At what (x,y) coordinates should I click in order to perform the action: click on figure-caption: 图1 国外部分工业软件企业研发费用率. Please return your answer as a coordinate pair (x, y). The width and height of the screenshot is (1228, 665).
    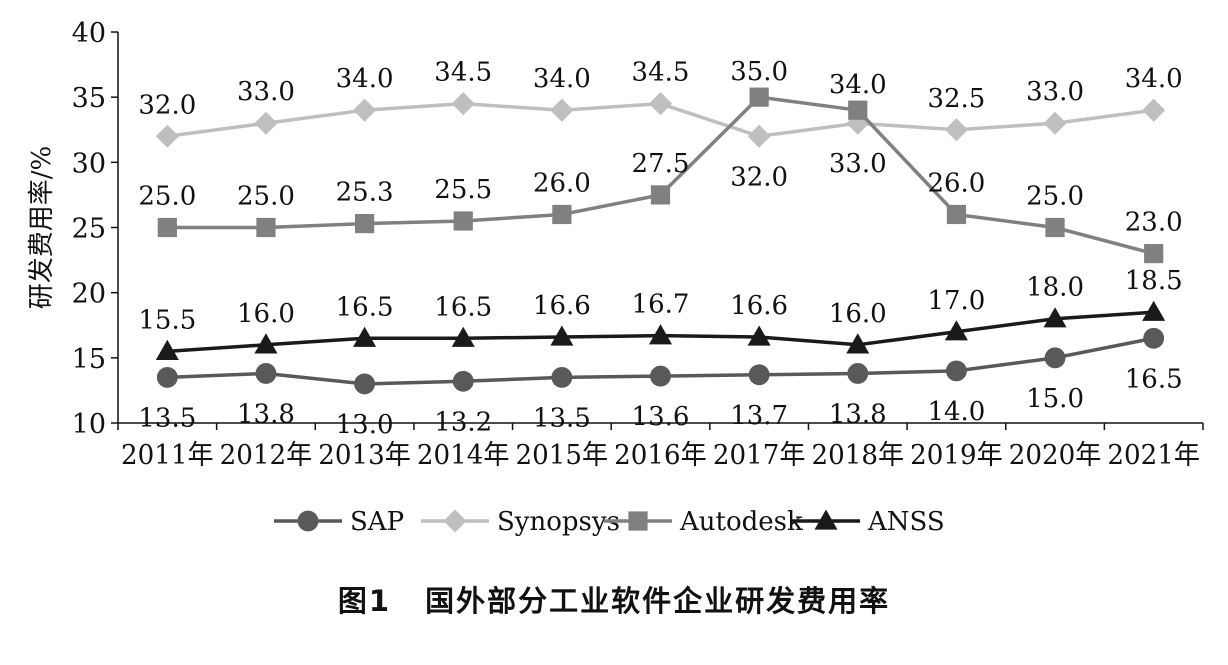
    Looking at the image, I should click on (614, 599).